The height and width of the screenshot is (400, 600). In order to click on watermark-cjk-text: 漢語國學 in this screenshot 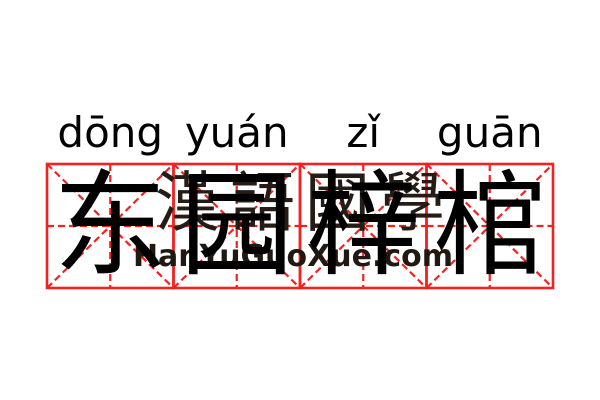, I will do `click(304, 203)`.